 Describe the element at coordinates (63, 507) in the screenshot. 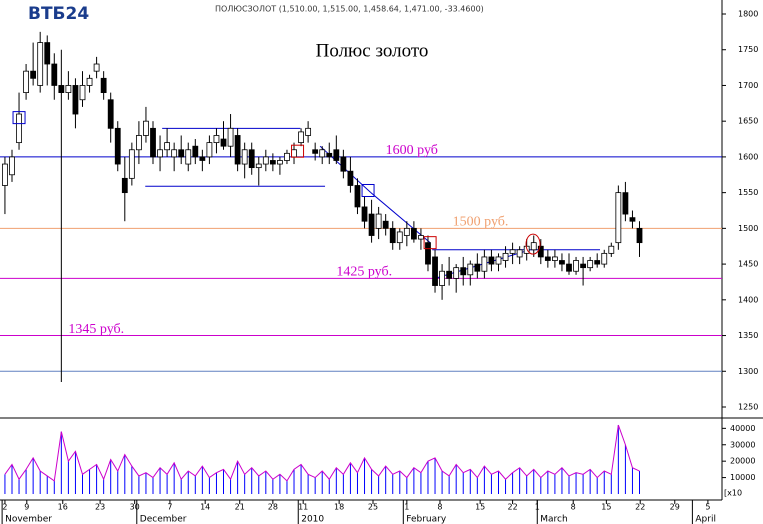

I see `x-tick-label: 16` at that location.